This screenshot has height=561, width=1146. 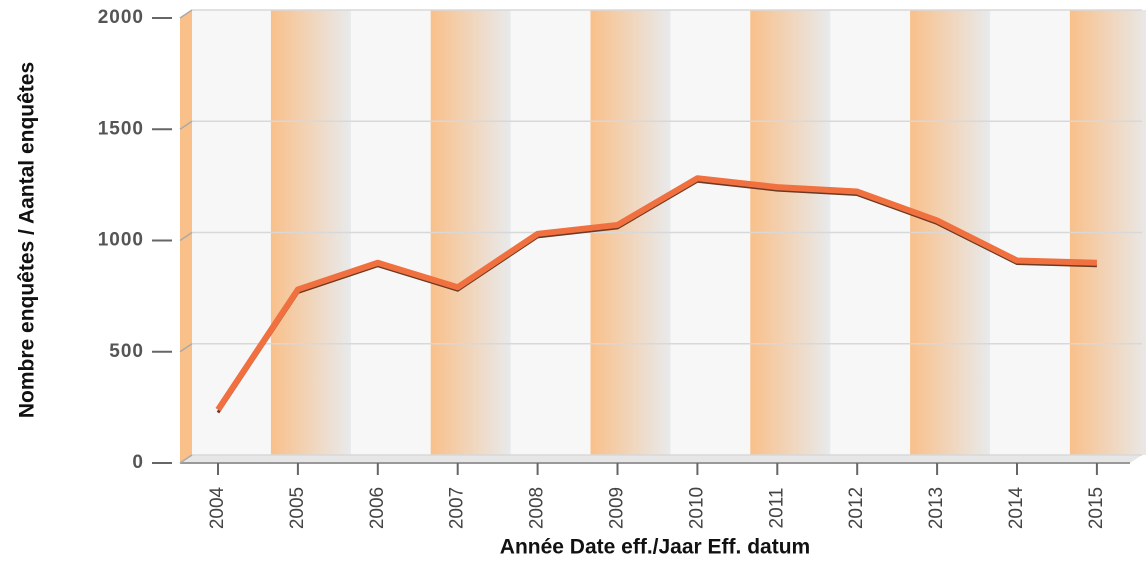 I want to click on y-tick-label: 2000, so click(x=121, y=17).